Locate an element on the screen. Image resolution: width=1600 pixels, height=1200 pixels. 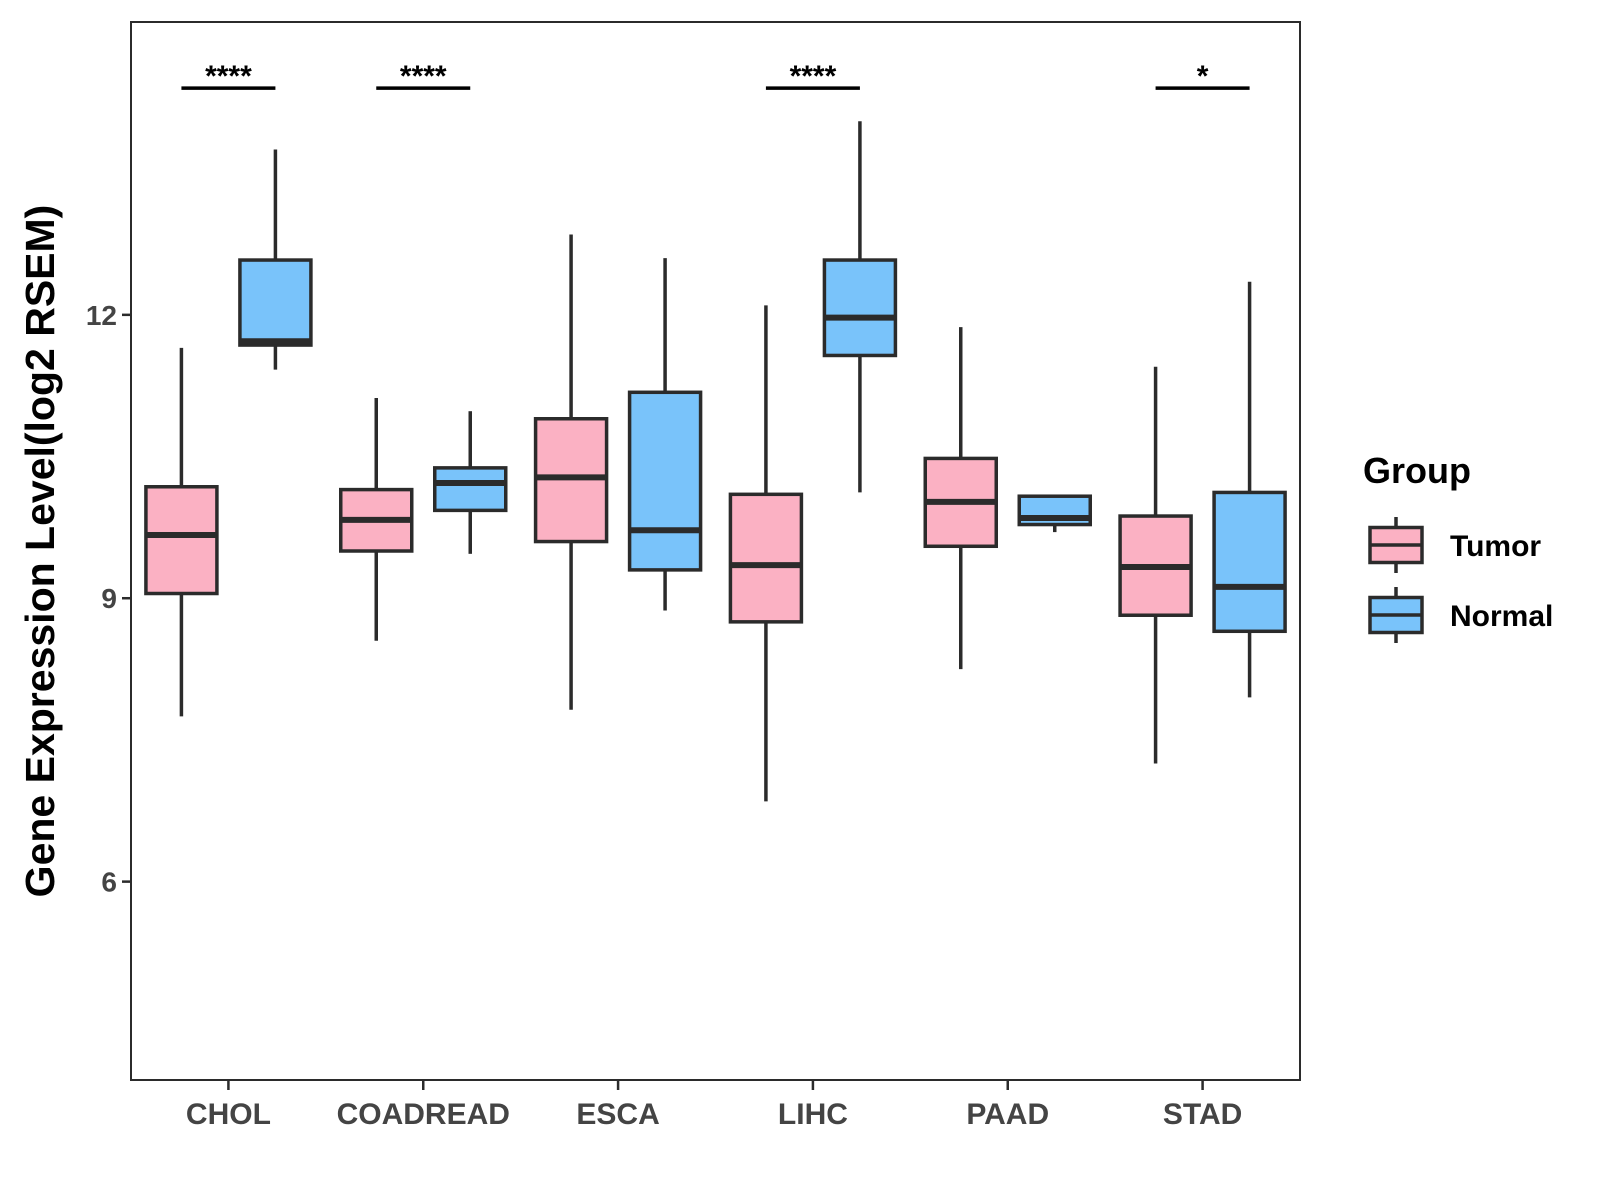
box-tumor-lihc is located at coordinates (766, 553).